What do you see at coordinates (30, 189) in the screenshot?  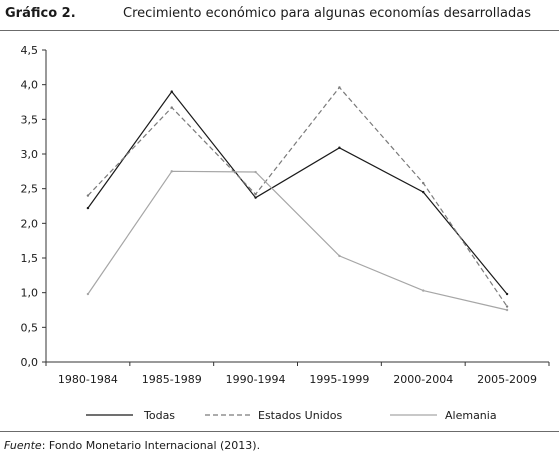 I see `y-tick-label: 2,5` at bounding box center [30, 189].